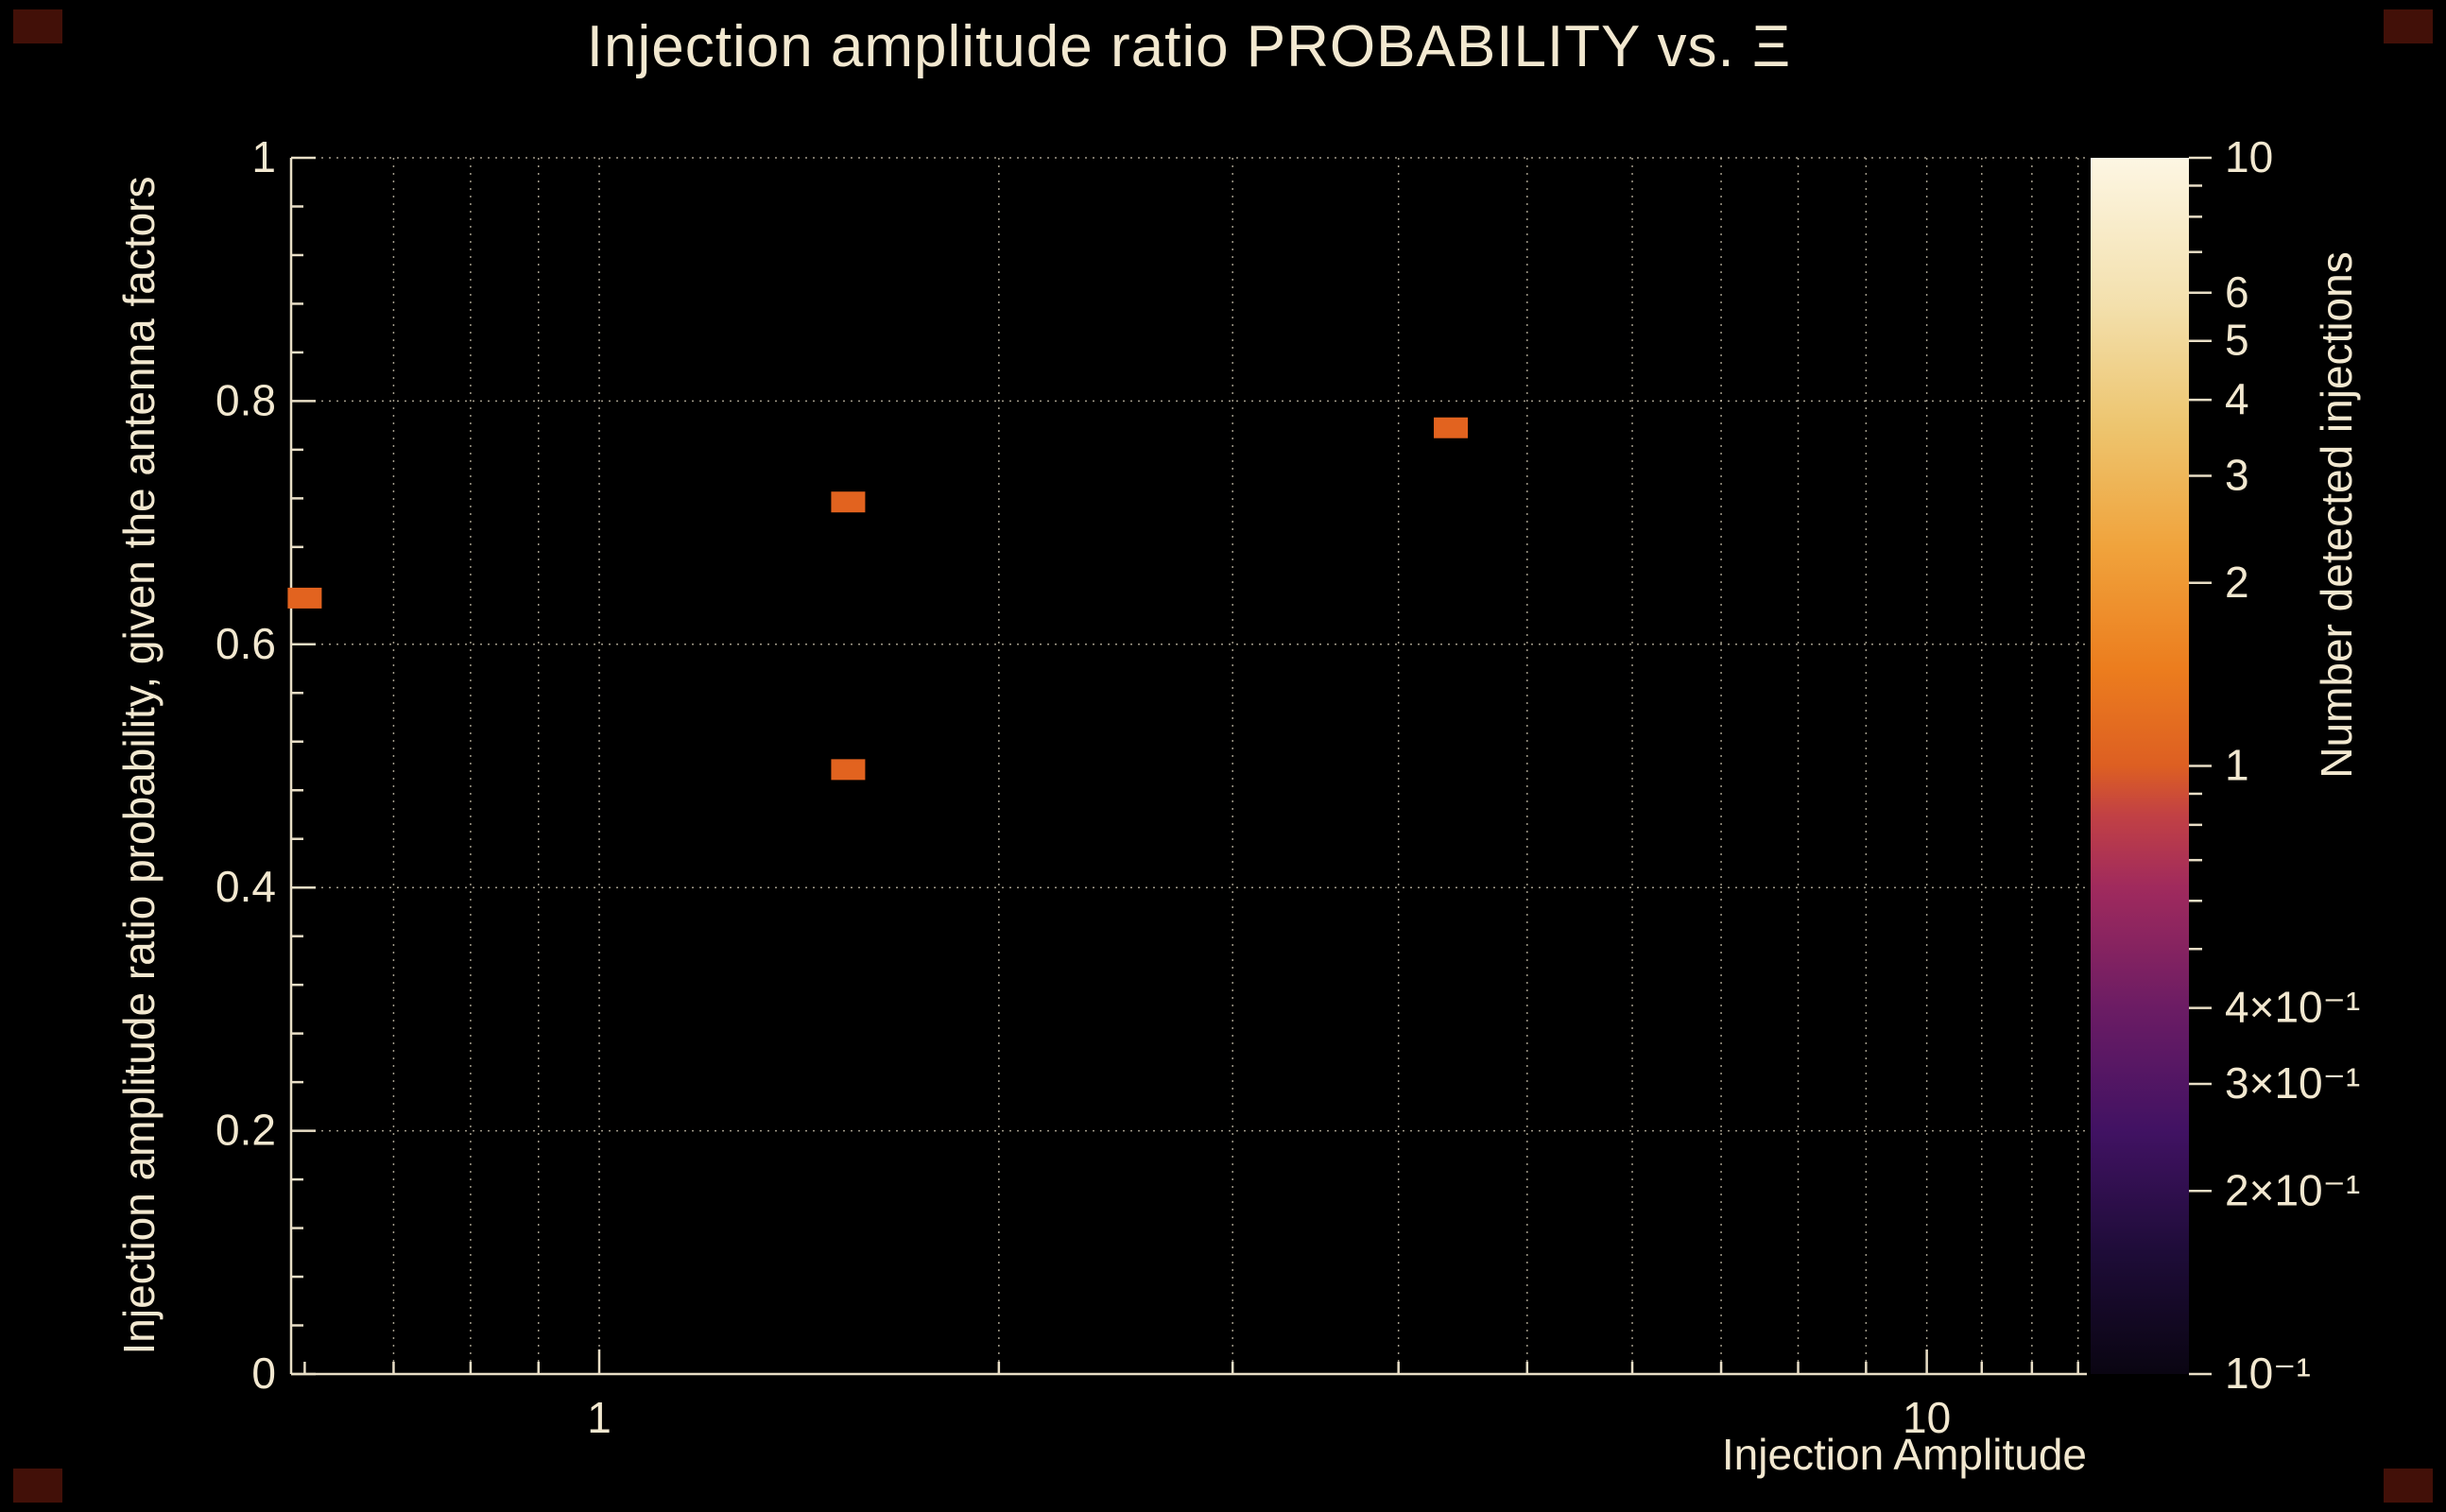 This screenshot has width=2446, height=1512. Describe the element at coordinates (2292, 1007) in the screenshot. I see `colorbar-tick-label: 4×10⁻¹` at that location.